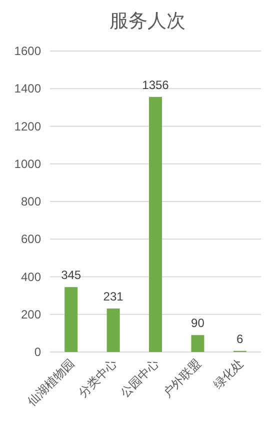 The width and height of the screenshot is (276, 426). What do you see at coordinates (148, 21) in the screenshot?
I see `chart-title: 服务人次` at bounding box center [148, 21].